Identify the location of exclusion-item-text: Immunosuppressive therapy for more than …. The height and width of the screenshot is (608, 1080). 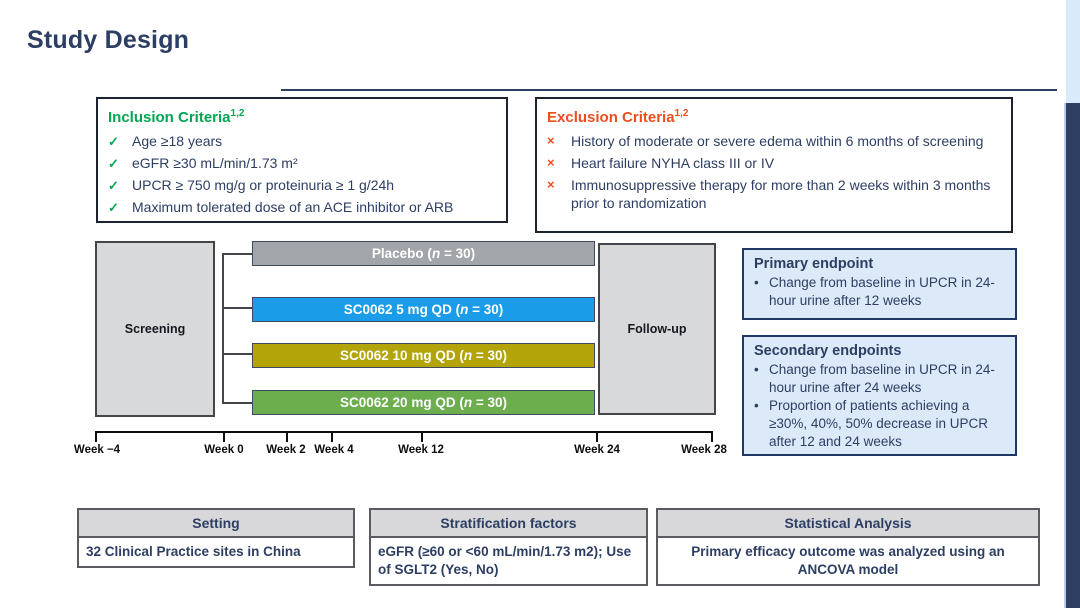
(781, 194).